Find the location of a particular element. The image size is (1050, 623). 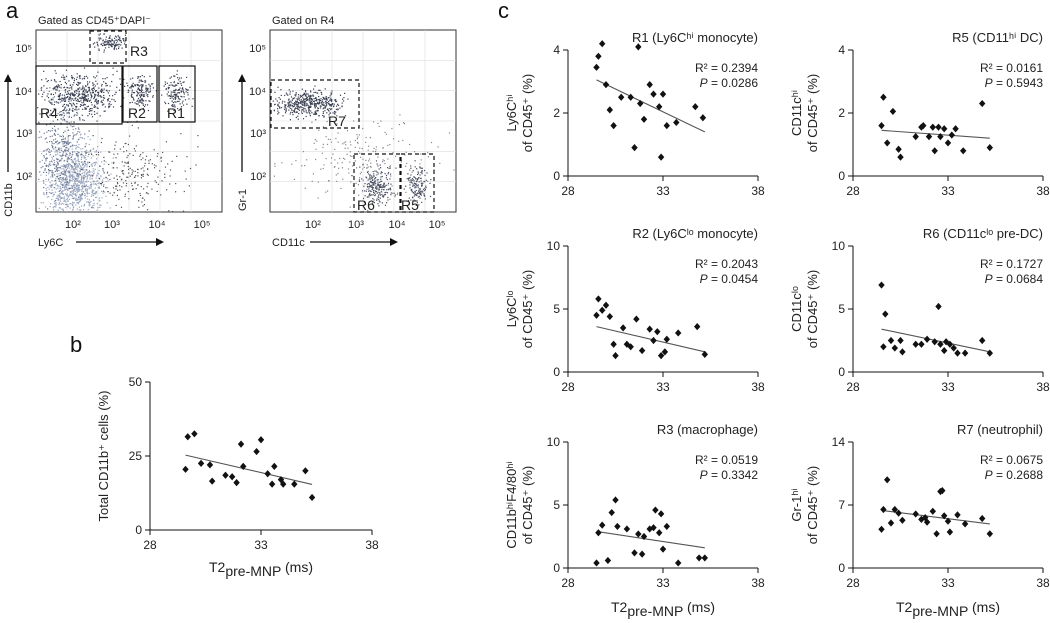

plot-title: R7 (neutrophil) is located at coordinates (1000, 429).